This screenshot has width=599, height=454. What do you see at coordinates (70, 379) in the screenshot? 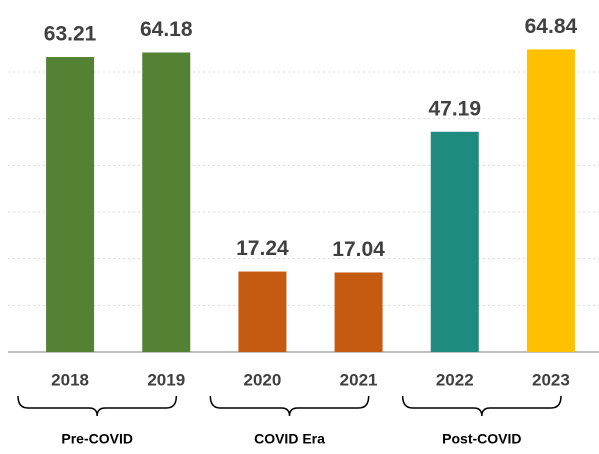
I see `x-tick-label: 2018` at bounding box center [70, 379].